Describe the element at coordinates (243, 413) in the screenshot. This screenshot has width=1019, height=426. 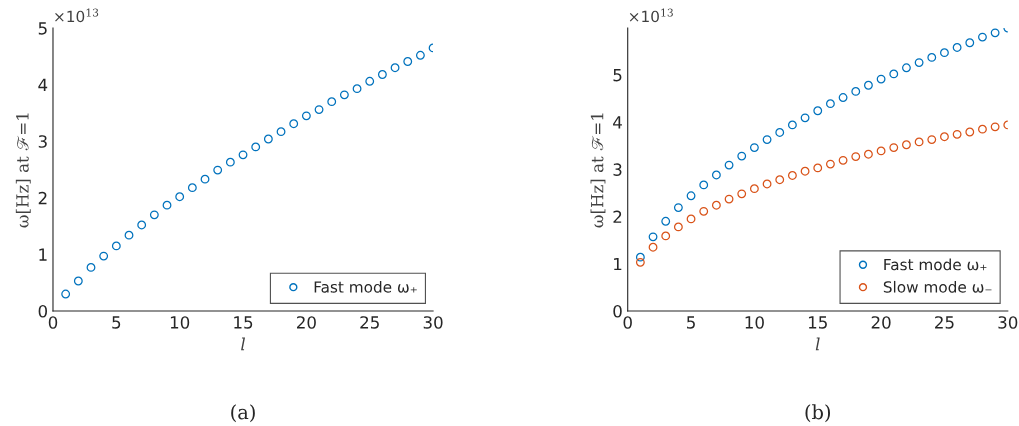
I see `text: (a)` at that location.